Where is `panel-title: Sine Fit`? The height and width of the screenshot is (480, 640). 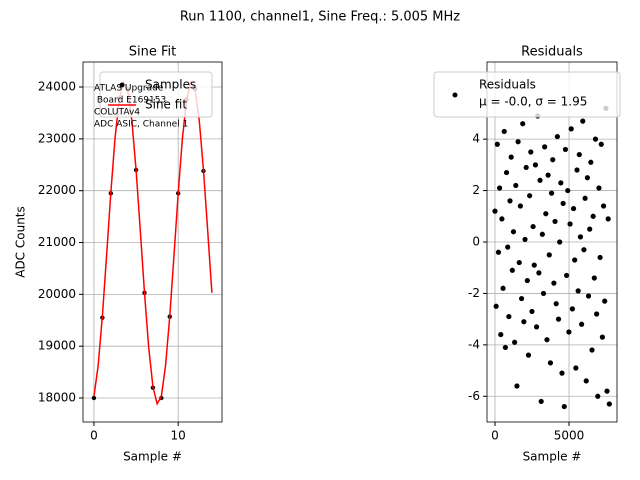 panel-title: Sine Fit is located at coordinates (152, 52).